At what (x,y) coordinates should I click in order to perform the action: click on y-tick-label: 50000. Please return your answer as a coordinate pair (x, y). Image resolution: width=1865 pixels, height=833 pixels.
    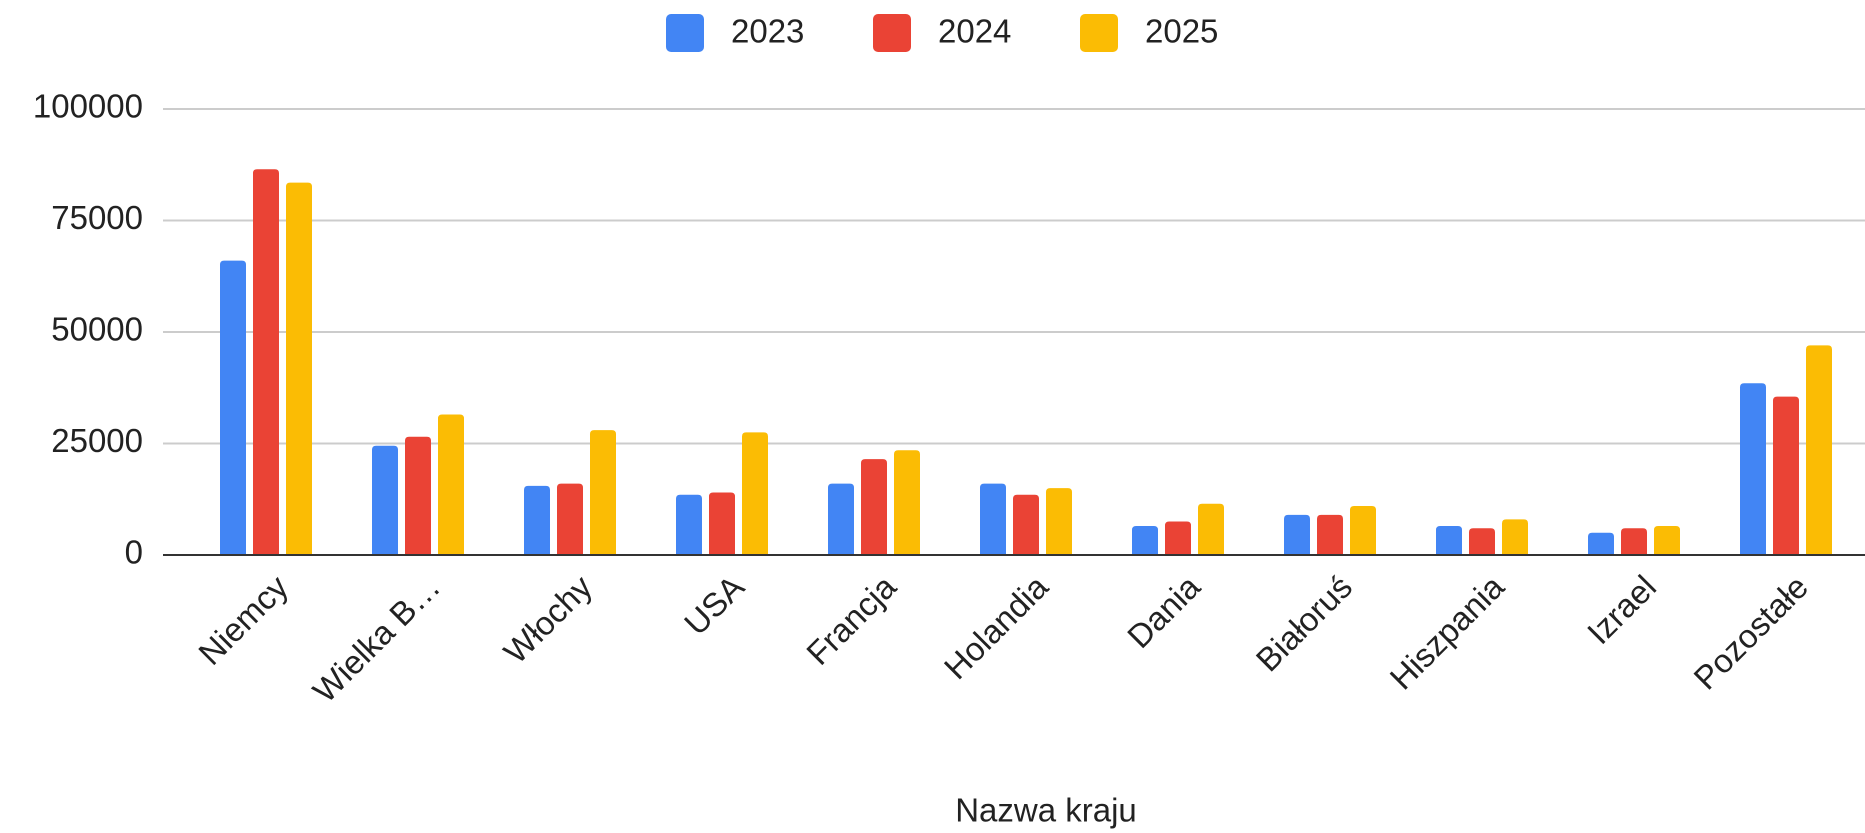
    Looking at the image, I should click on (97, 329).